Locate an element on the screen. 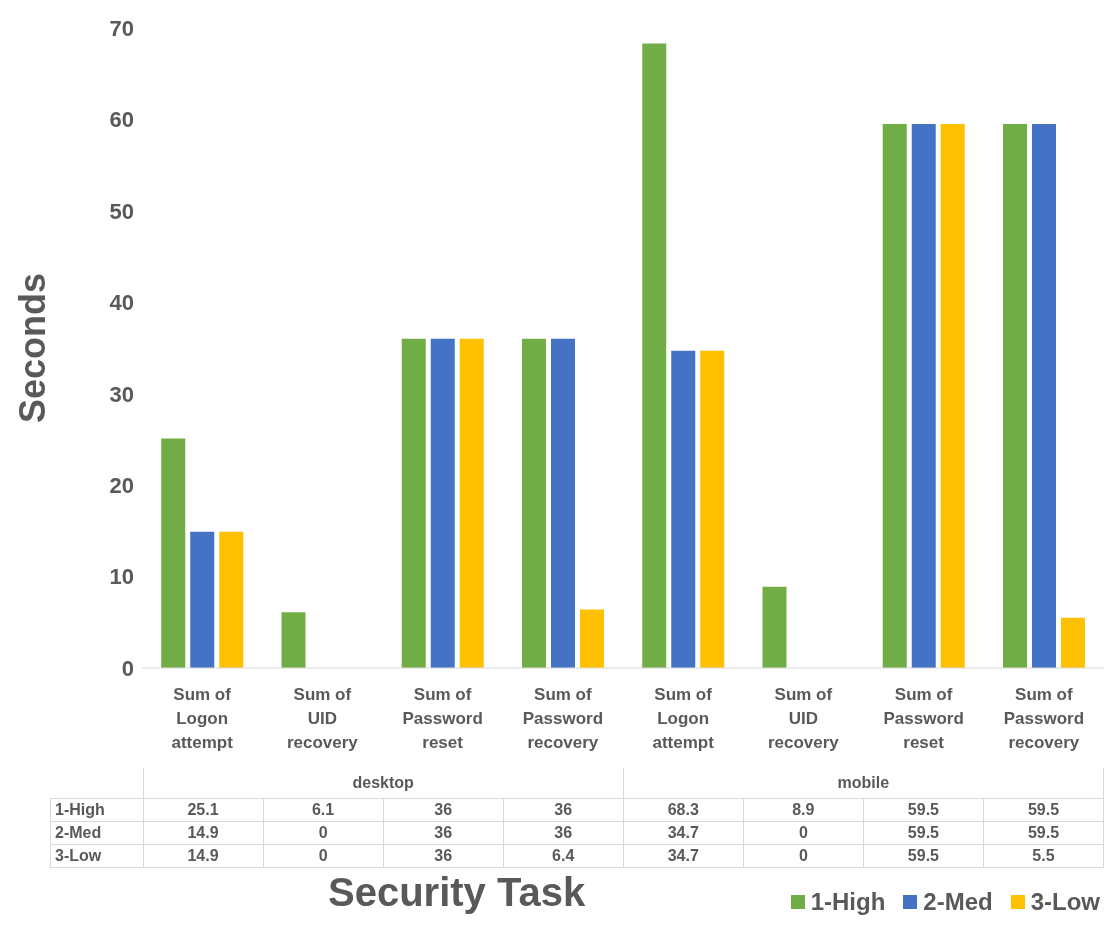 The height and width of the screenshot is (937, 1112). y-tick-label: 50 is located at coordinates (121, 211).